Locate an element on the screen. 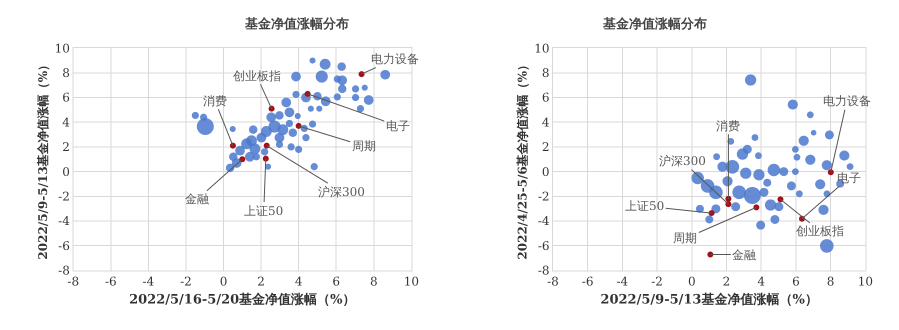 This screenshot has height=330, width=899. y-axis-title: 2022/4/25-5/6基金净值涨幅（%） is located at coordinates (523, 159).